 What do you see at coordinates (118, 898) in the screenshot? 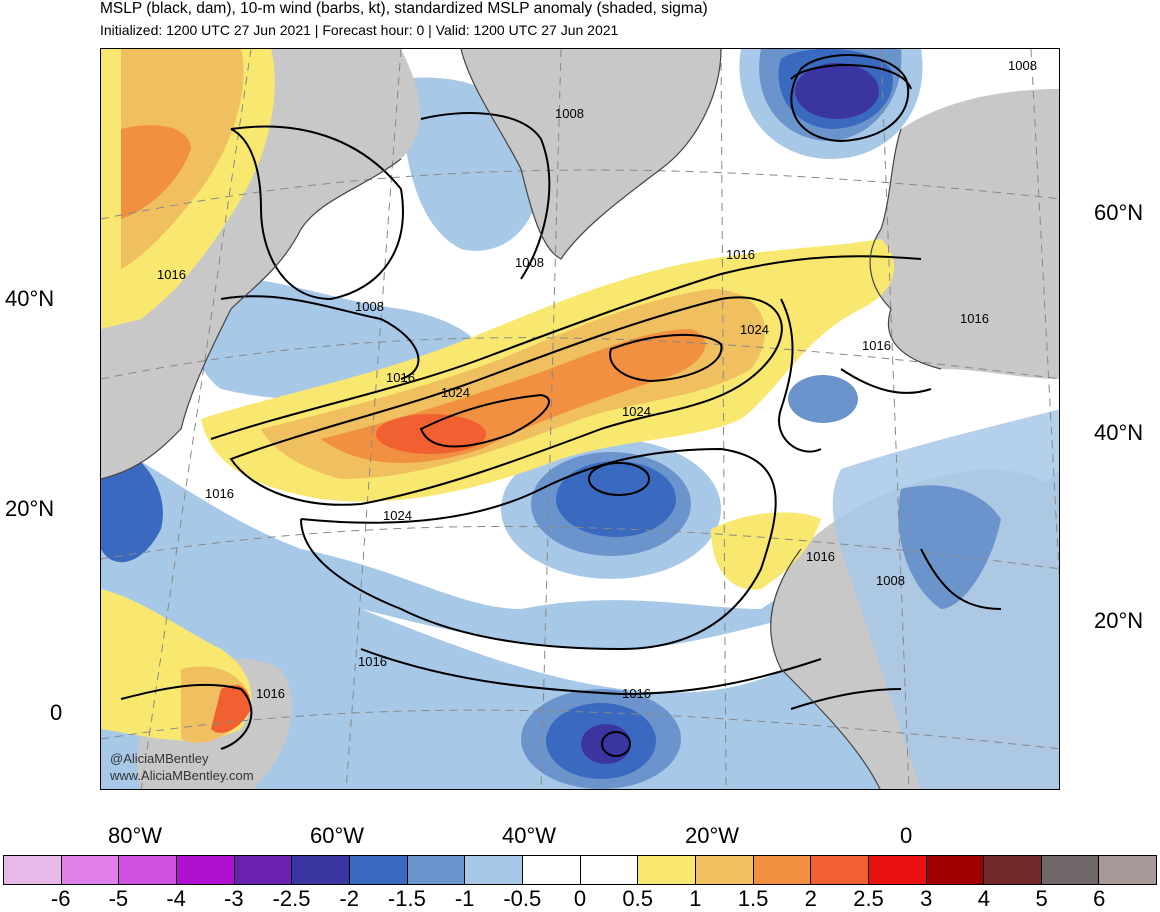
I see `colorbar-tick-label: -5` at bounding box center [118, 898].